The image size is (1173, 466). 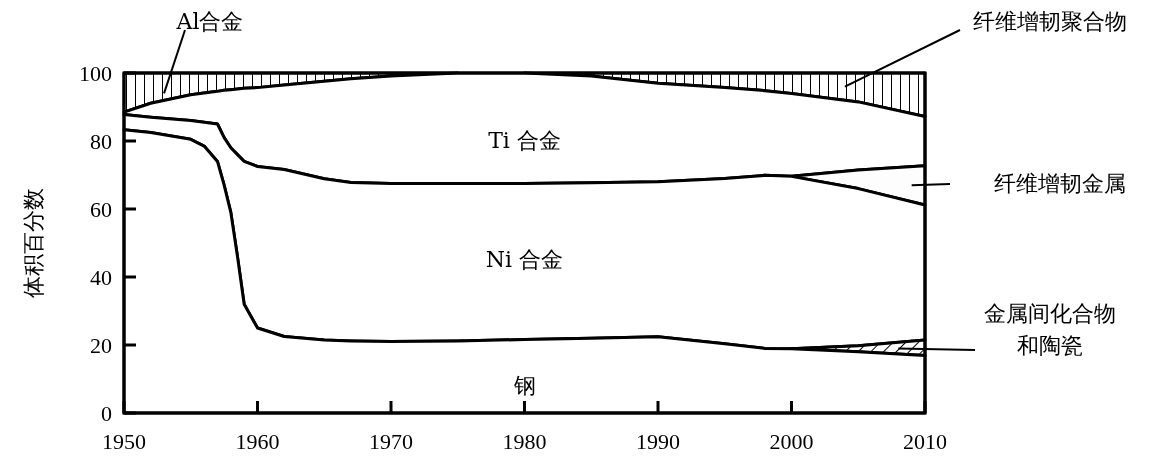 I want to click on y-tick-label: 80, so click(x=101, y=141).